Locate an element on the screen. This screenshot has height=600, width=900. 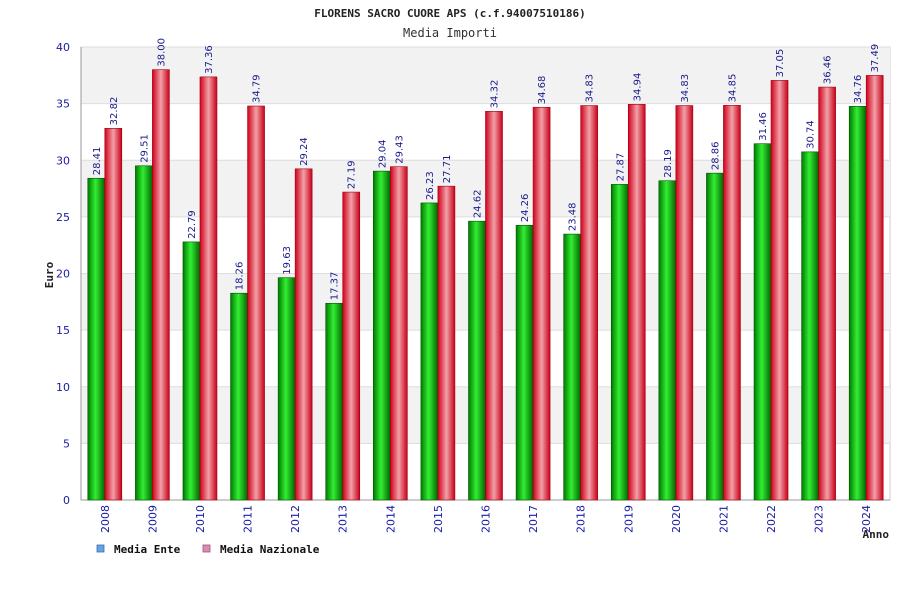
data-label-media-ente-2022: 31.46 is located at coordinates (763, 126).